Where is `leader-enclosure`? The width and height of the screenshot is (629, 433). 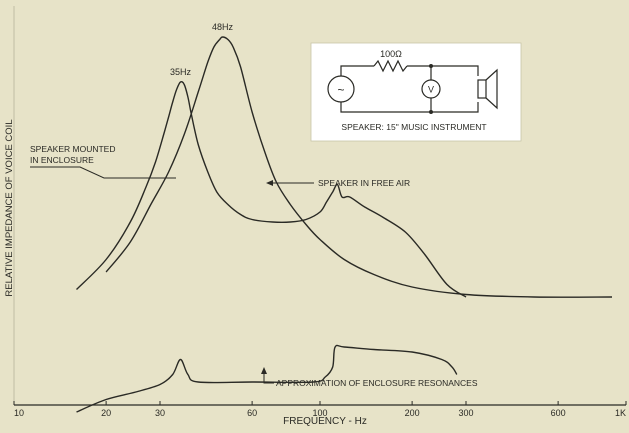 leader-enclosure is located at coordinates (103, 172).